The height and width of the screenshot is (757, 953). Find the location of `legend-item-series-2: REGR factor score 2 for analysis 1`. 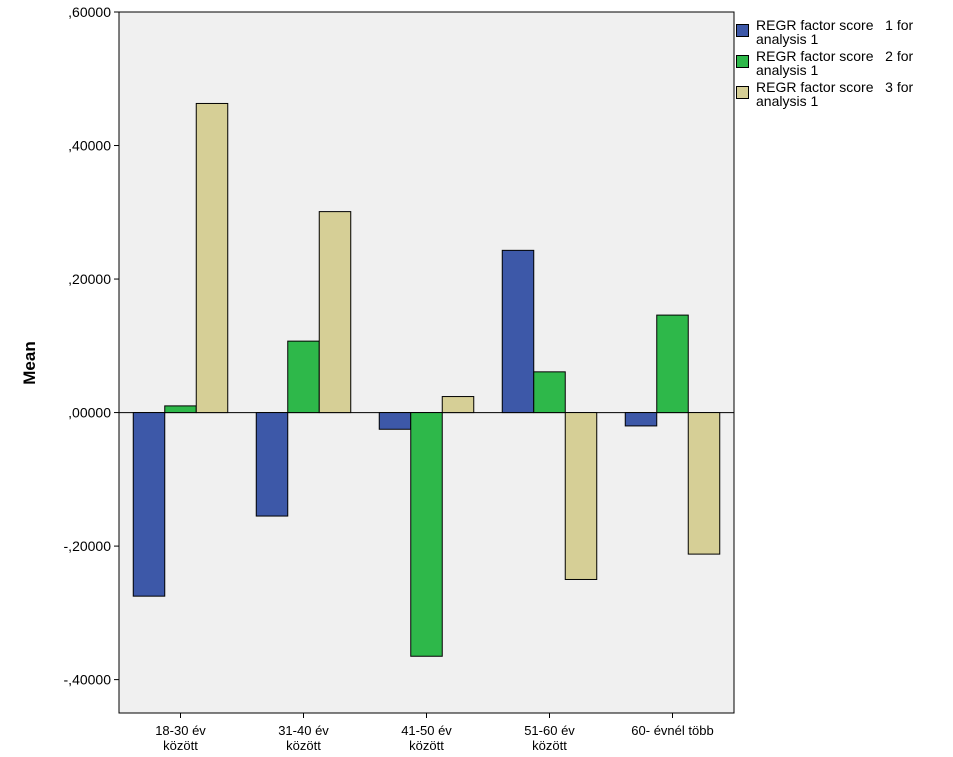

legend-item-series-2: REGR factor score 2 for analysis 1 is located at coordinates (843, 63).